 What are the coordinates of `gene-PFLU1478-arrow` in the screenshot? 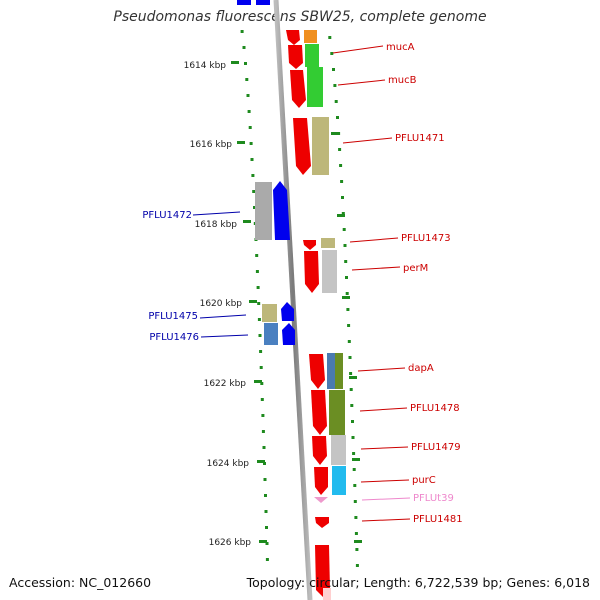 It's located at (319, 412).